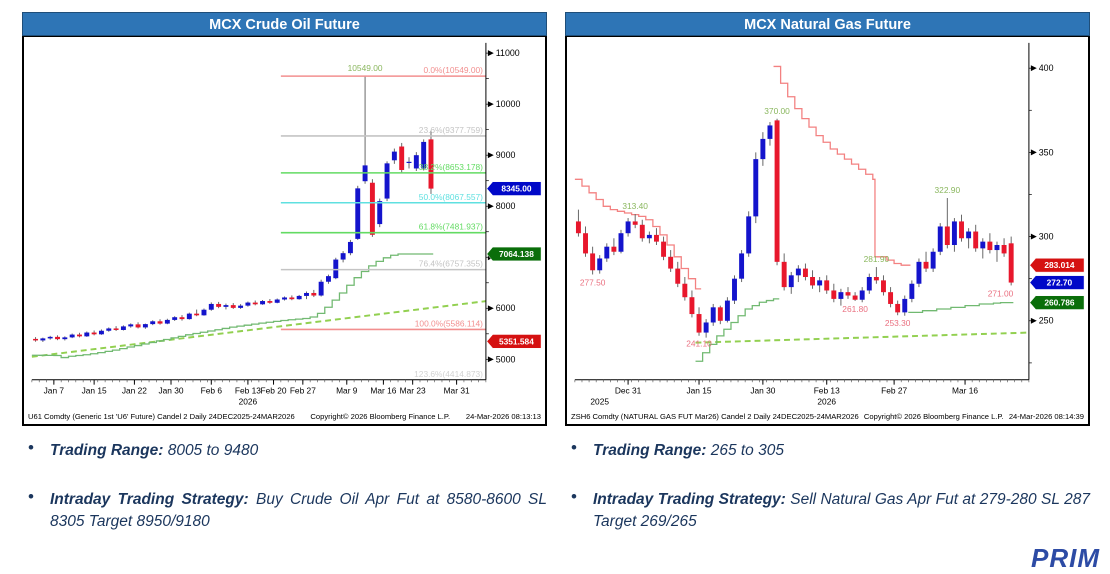  What do you see at coordinates (347, 391) in the screenshot?
I see `svg-text: Mar 9` at bounding box center [347, 391].